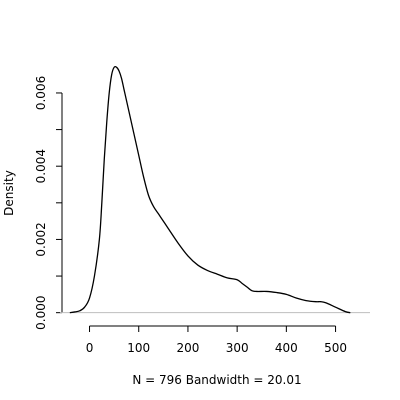 This screenshot has width=400, height=400. What do you see at coordinates (41, 239) in the screenshot?
I see `y-tick-label: 0.002` at bounding box center [41, 239].